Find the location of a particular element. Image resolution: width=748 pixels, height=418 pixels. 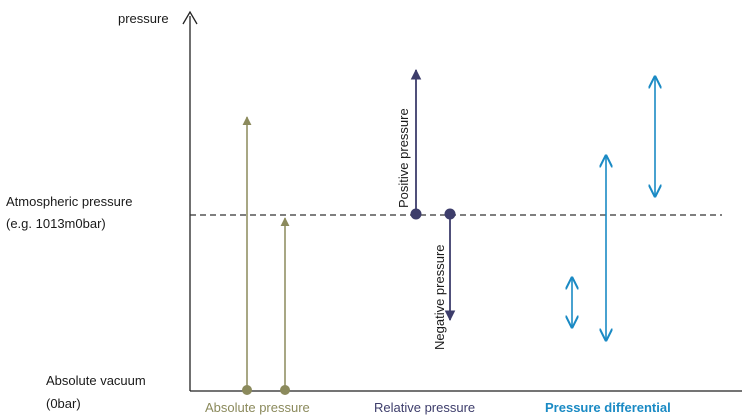

atmospheric-pressure-label: Atmospheric pressure is located at coordinates (69, 201).